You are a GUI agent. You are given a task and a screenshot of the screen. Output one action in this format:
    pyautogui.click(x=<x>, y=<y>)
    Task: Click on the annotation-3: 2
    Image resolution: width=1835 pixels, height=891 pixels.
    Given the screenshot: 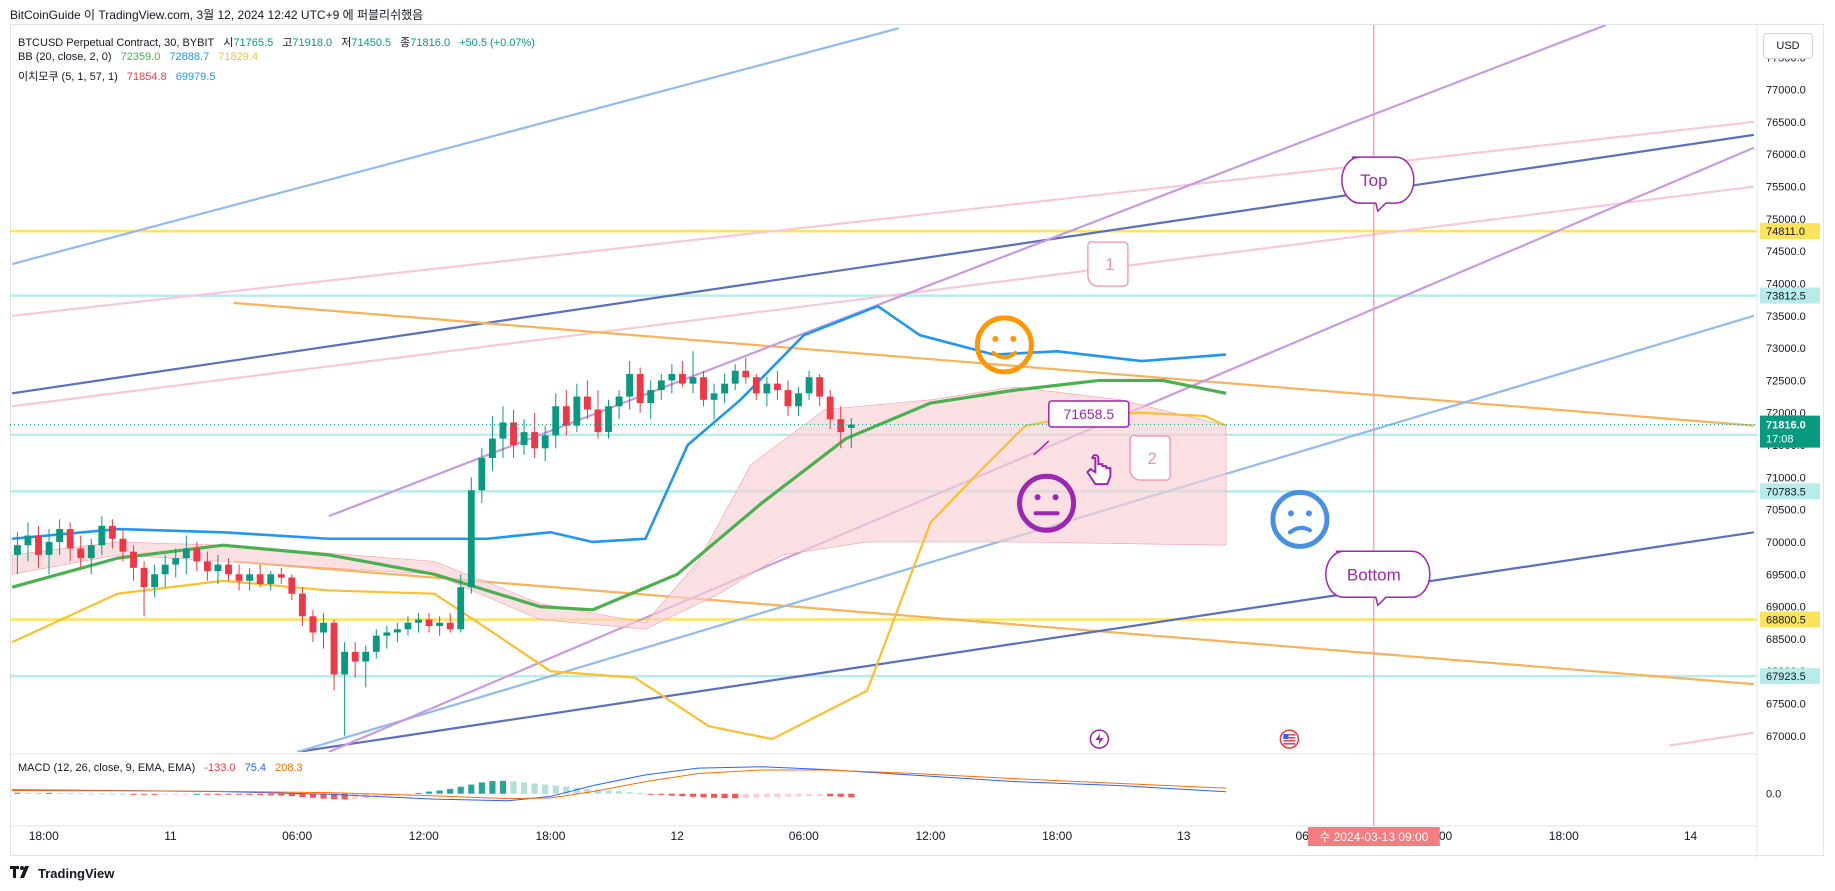 What is the action you would take?
    pyautogui.click(x=1150, y=457)
    